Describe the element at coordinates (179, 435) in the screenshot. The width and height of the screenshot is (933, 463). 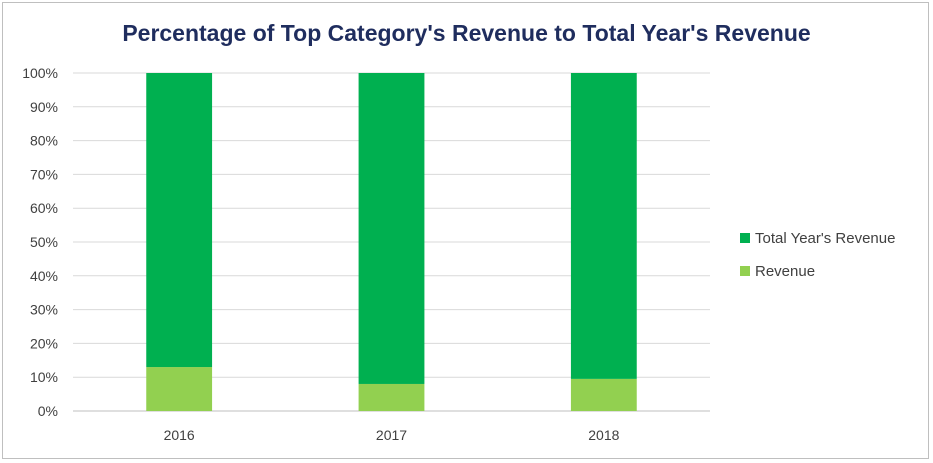
I see `x-tick-label: 2016` at that location.